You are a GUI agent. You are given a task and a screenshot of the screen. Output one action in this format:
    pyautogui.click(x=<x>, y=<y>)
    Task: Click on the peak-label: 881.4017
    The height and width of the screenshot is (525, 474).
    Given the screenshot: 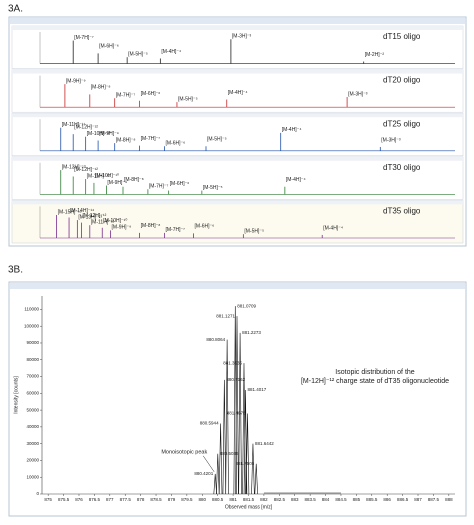 What is the action you would take?
    pyautogui.click(x=256, y=389)
    